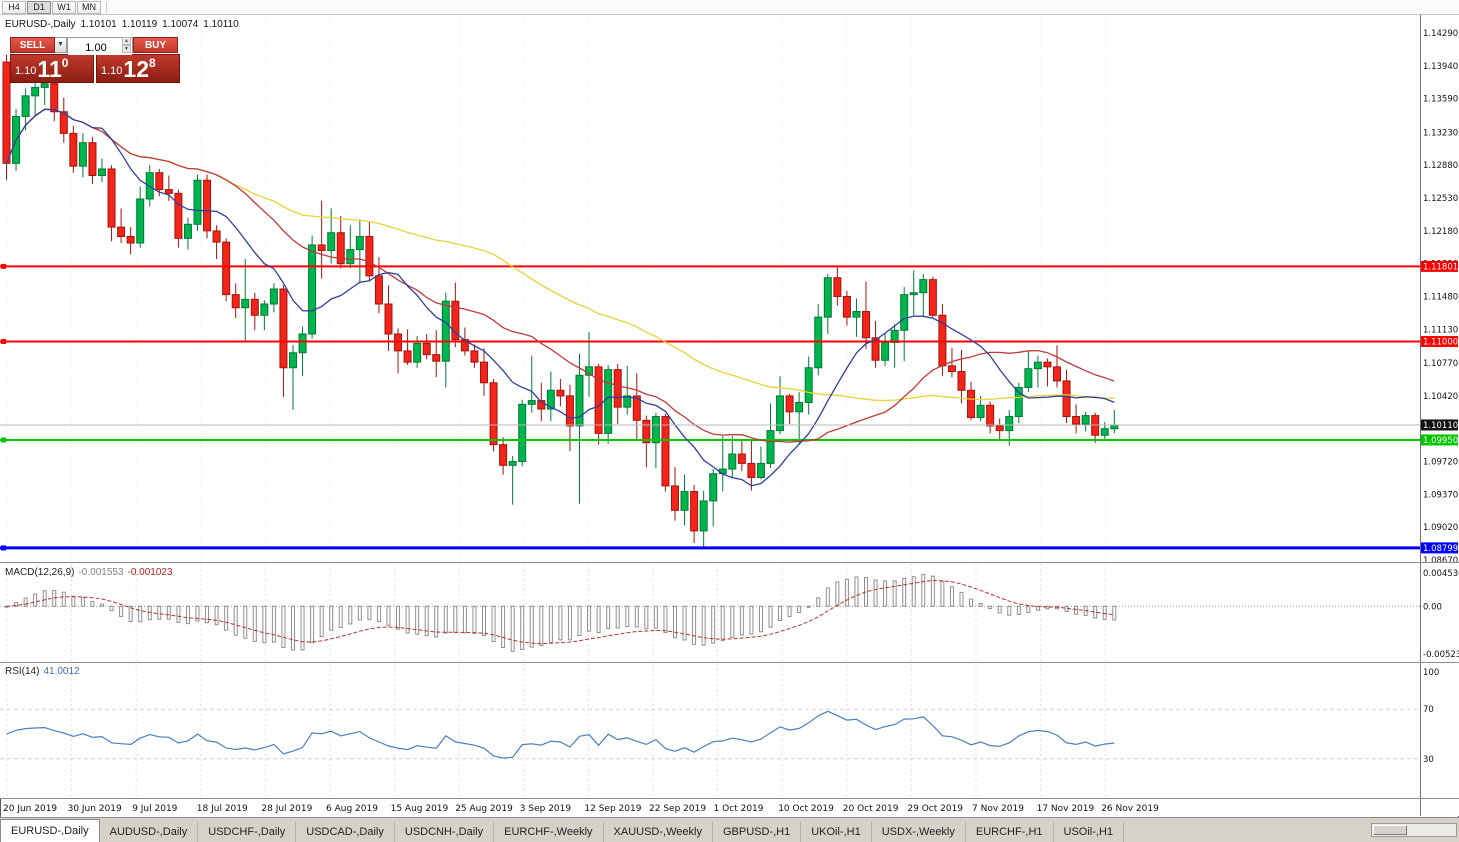 This screenshot has height=842, width=1459. What do you see at coordinates (677, 809) in the screenshot?
I see `svg-text: 22 Sep 2019` at bounding box center [677, 809].